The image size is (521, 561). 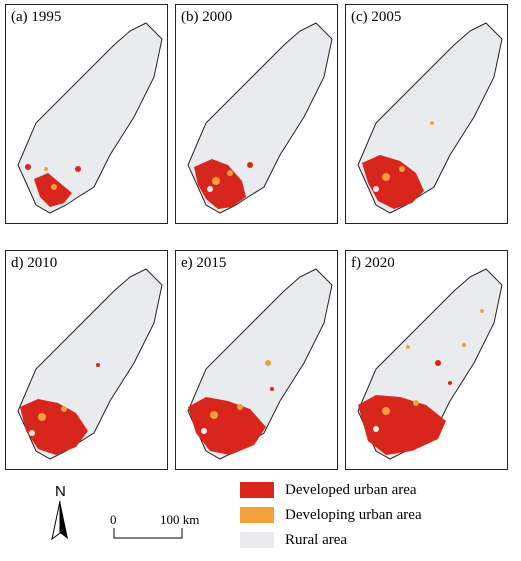 I want to click on map-panel-2005: (c) 2005, so click(x=426, y=114).